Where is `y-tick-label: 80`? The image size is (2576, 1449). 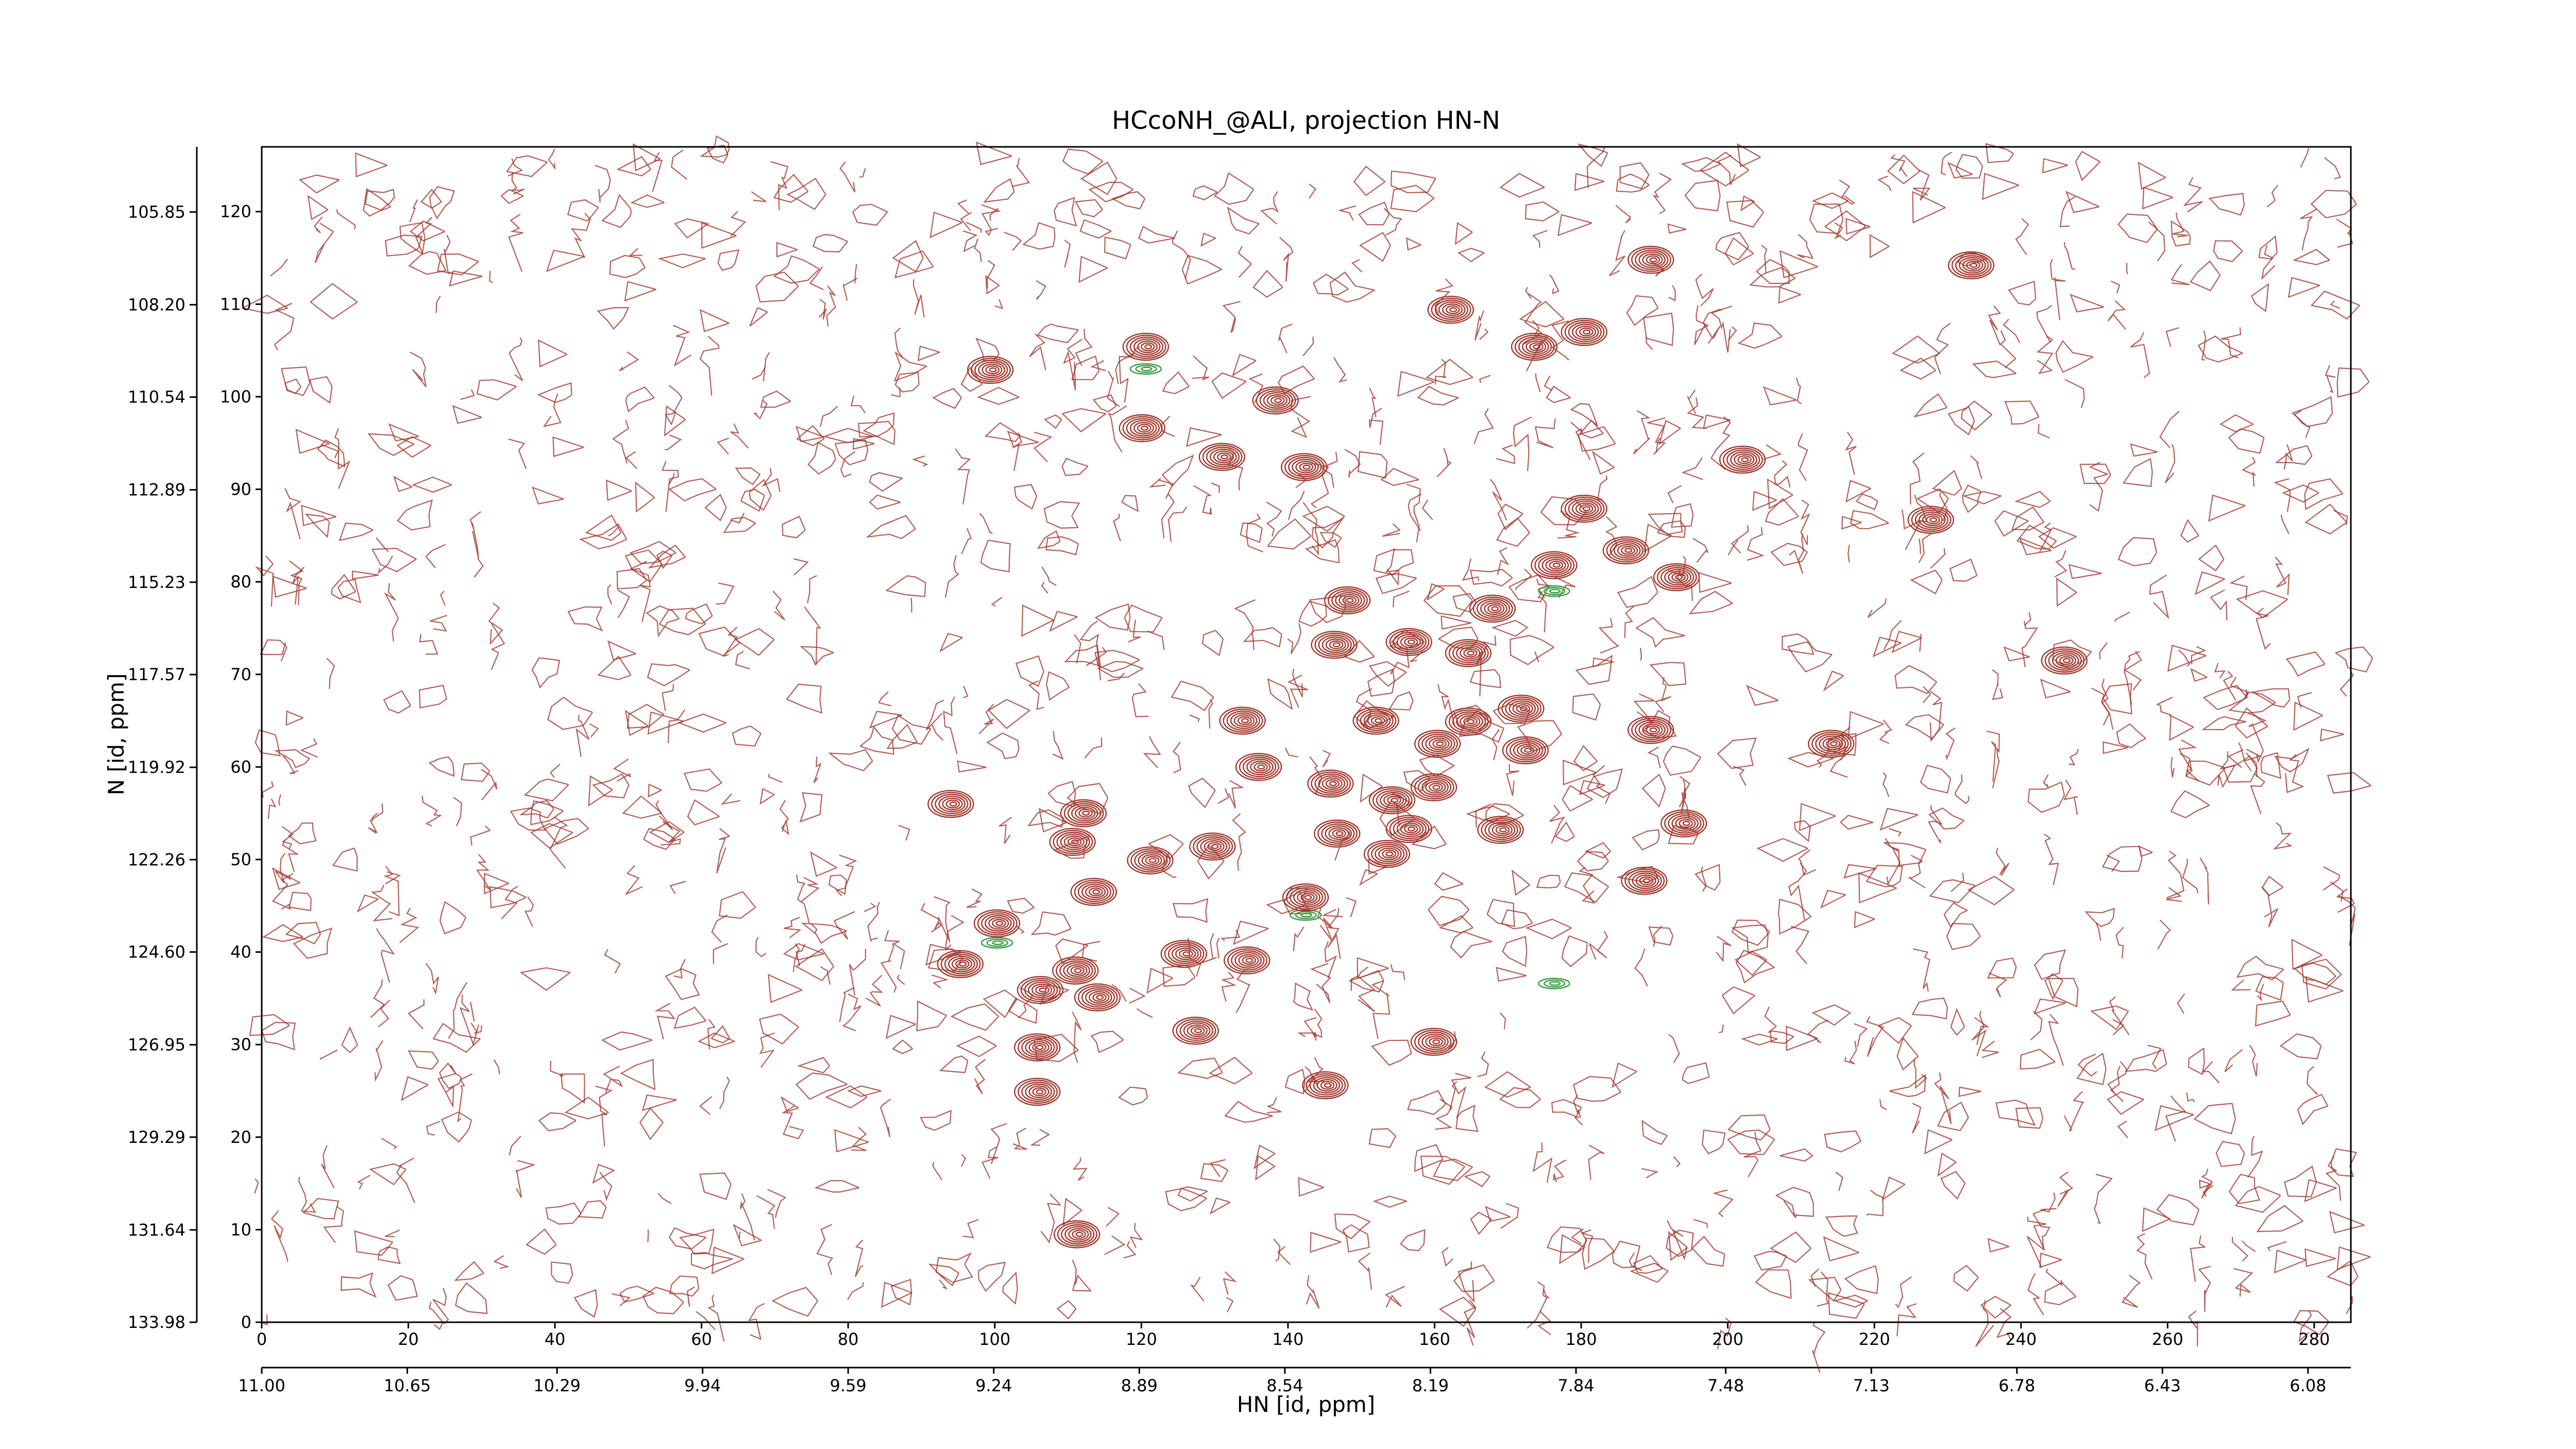 y-tick-label: 80 is located at coordinates (240, 582).